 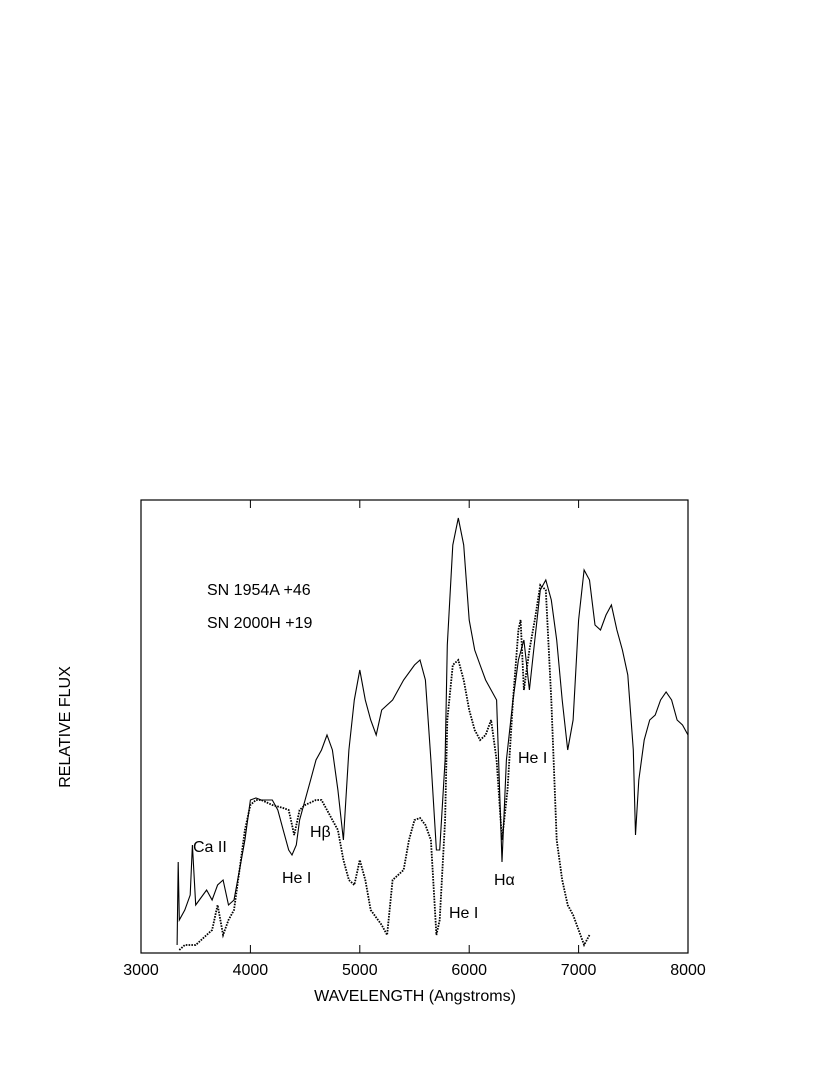 What do you see at coordinates (260, 623) in the screenshot?
I see `legend-entry: SN 2000H +19` at bounding box center [260, 623].